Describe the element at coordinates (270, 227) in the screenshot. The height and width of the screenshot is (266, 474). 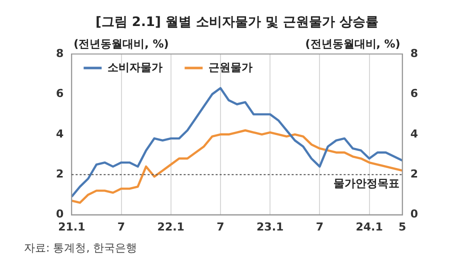
I see `x-tick-label: 23.1` at that location.